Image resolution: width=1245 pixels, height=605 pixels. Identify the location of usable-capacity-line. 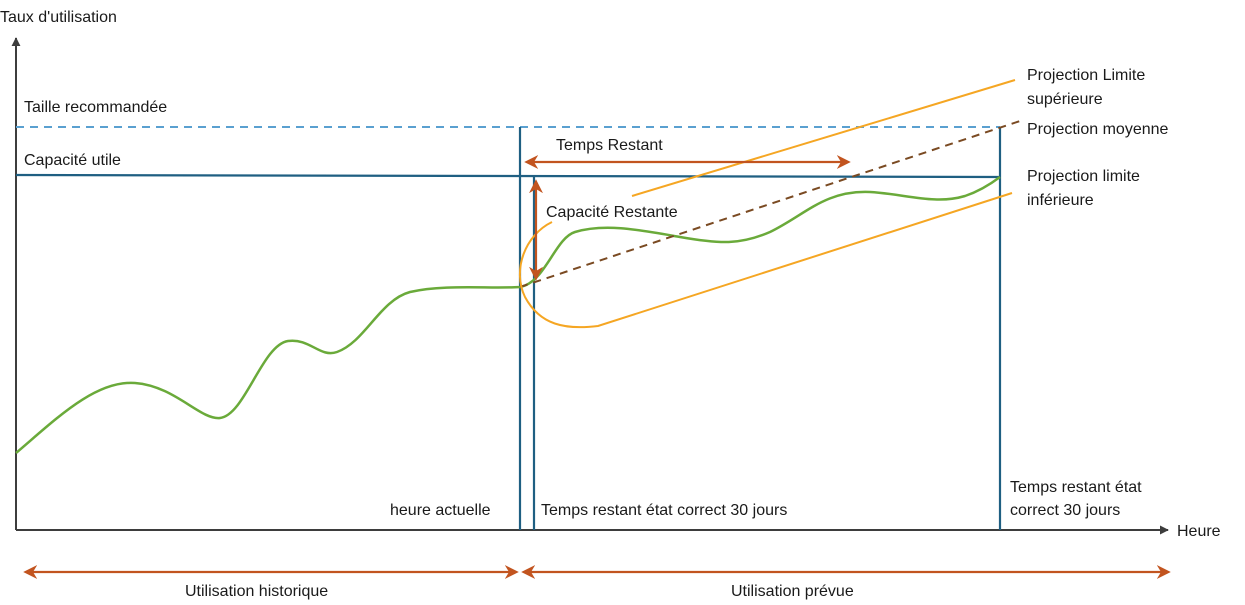
(508, 176).